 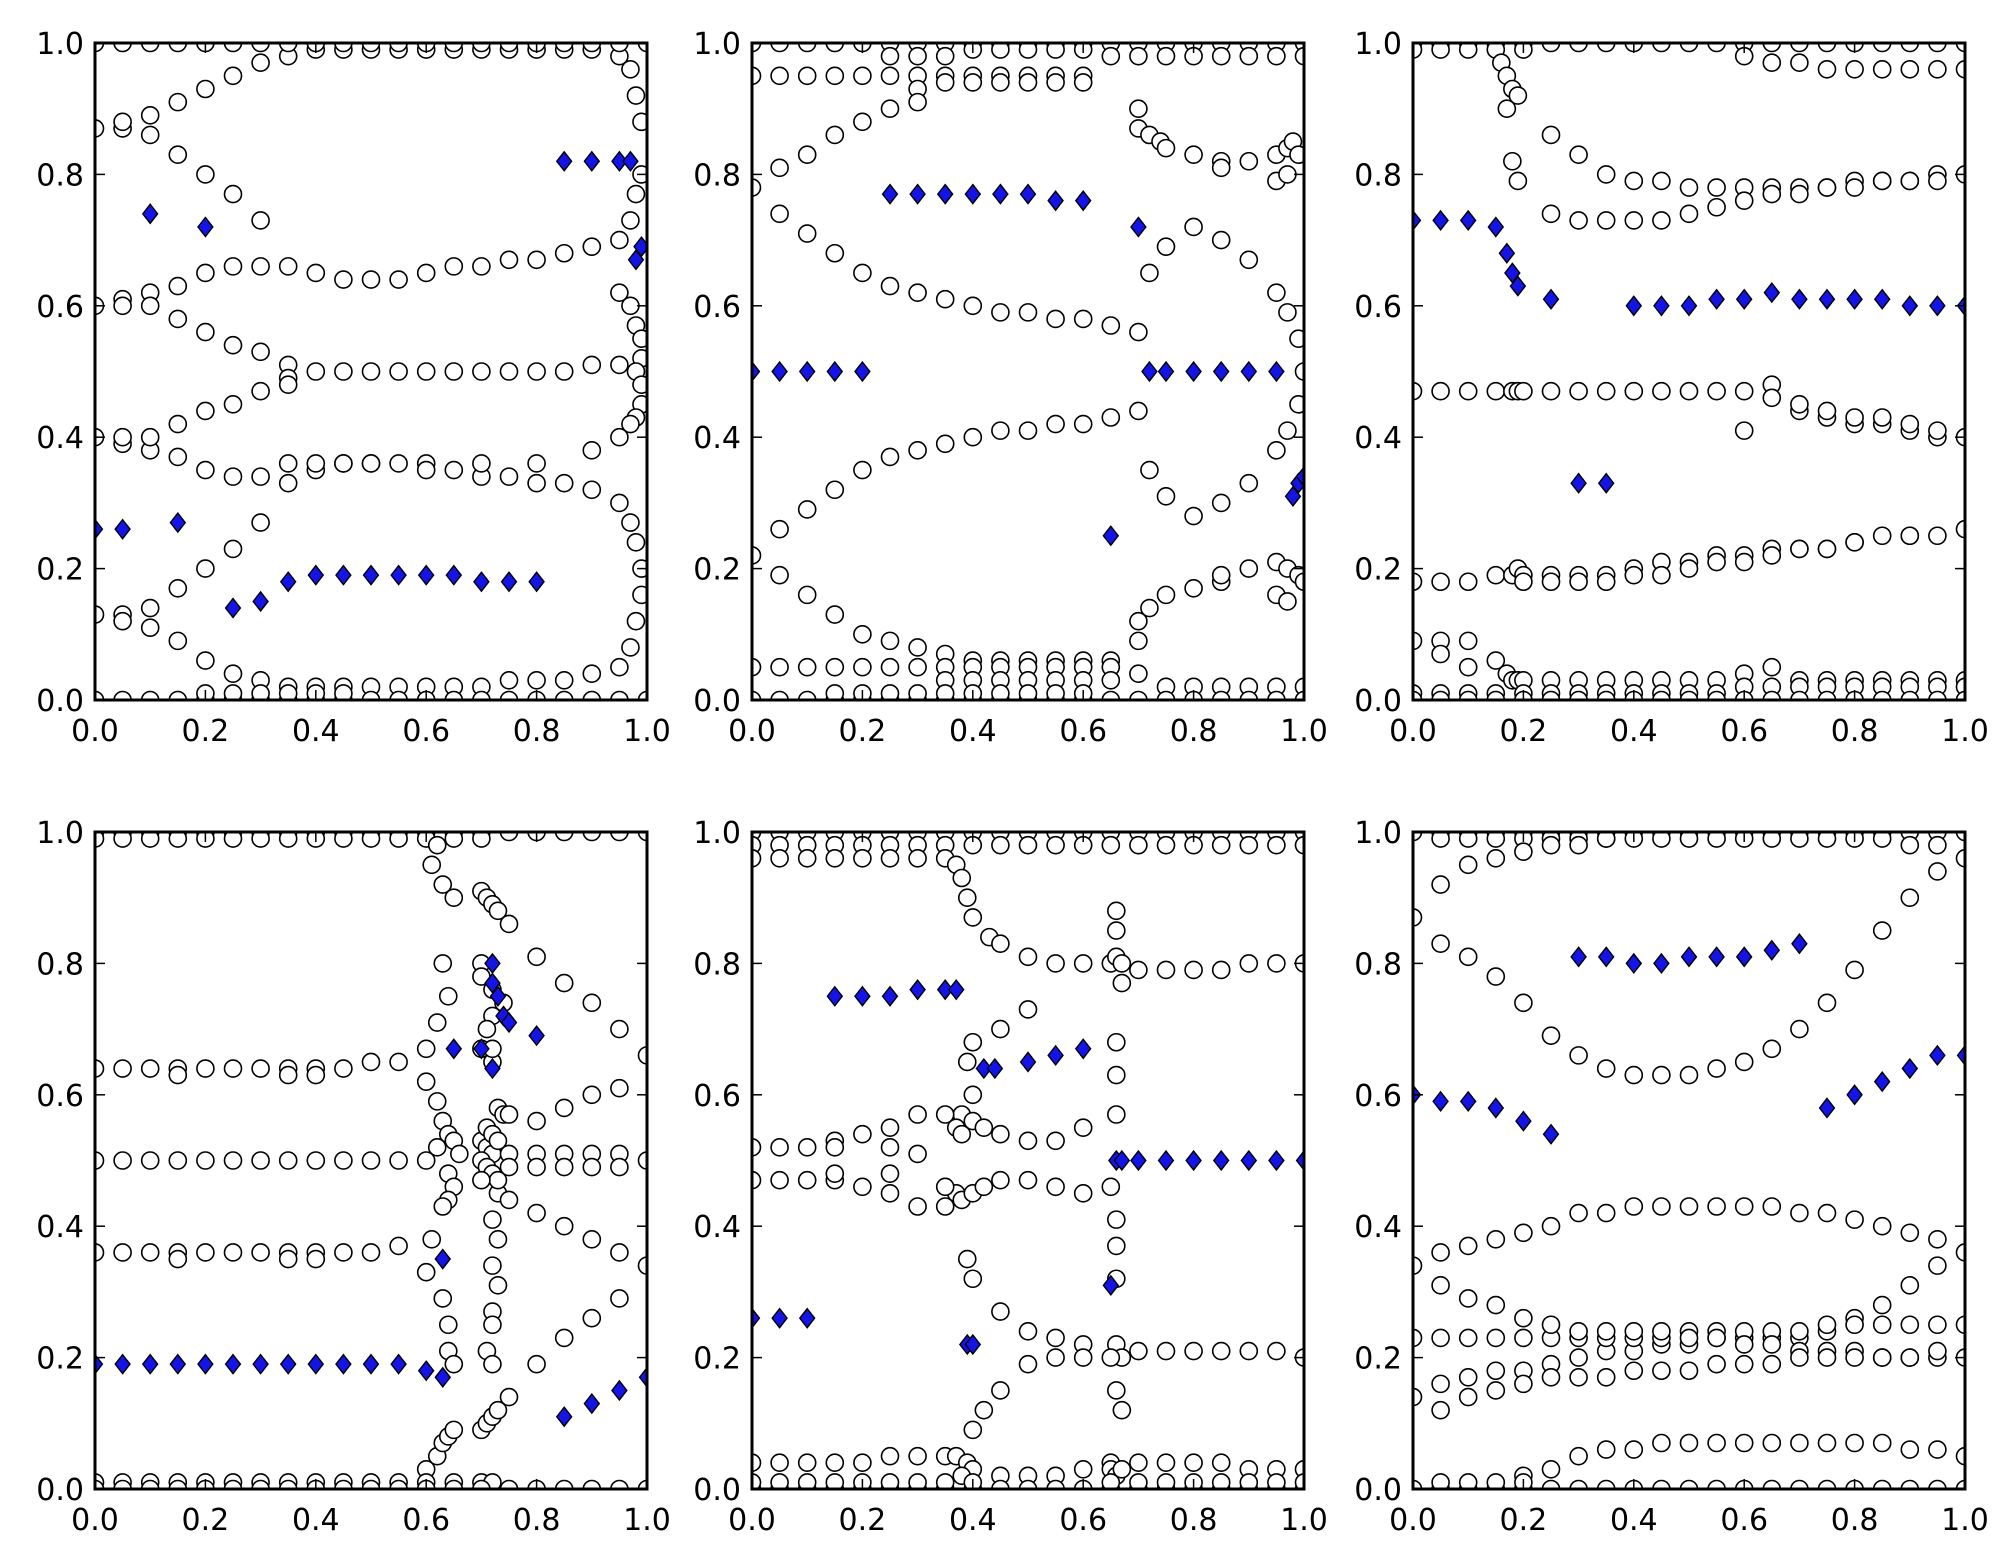 I want to click on axes-frame, so click(x=1689, y=371).